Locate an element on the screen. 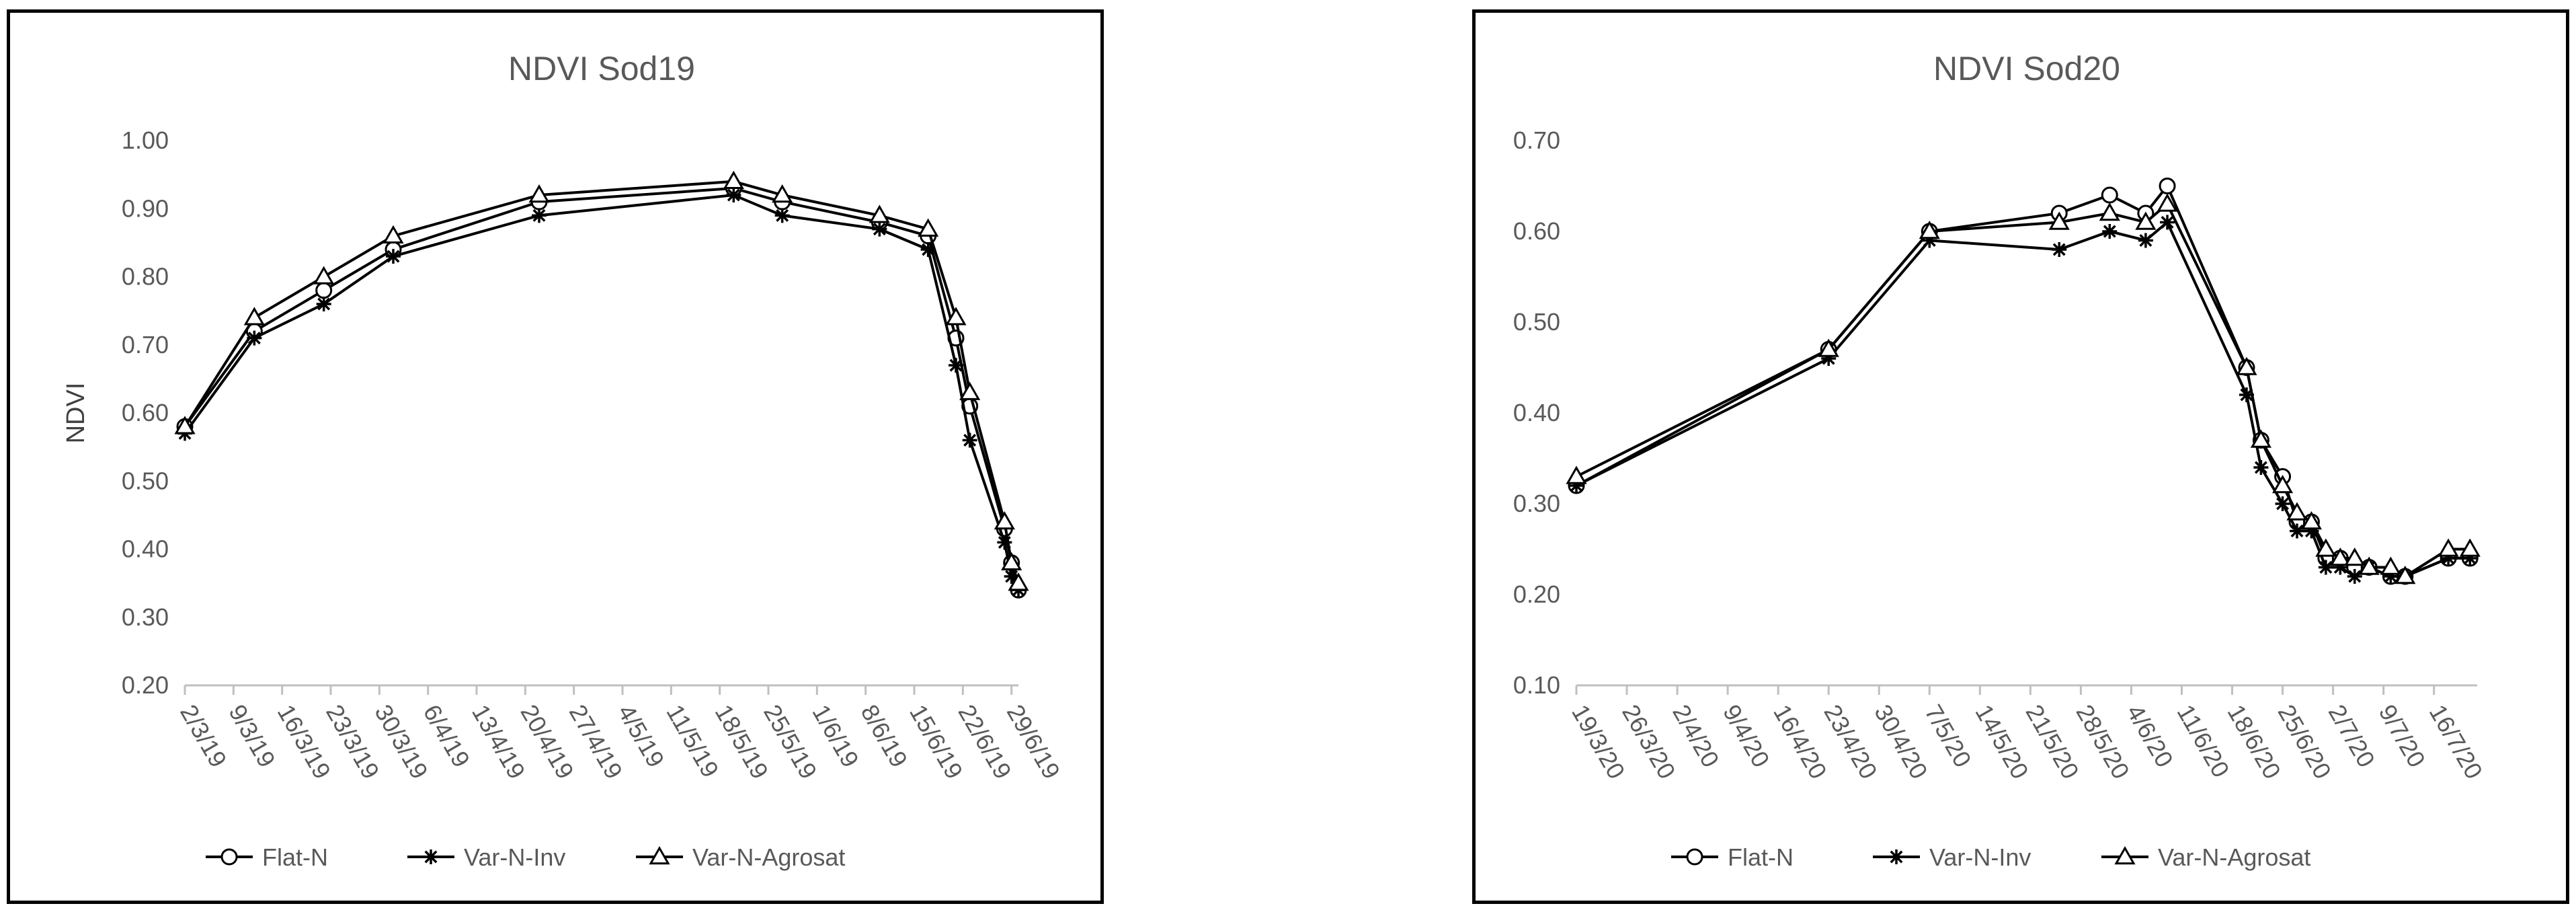 The width and height of the screenshot is (2576, 910). x-tick-label: 8/6/19 is located at coordinates (885, 736).